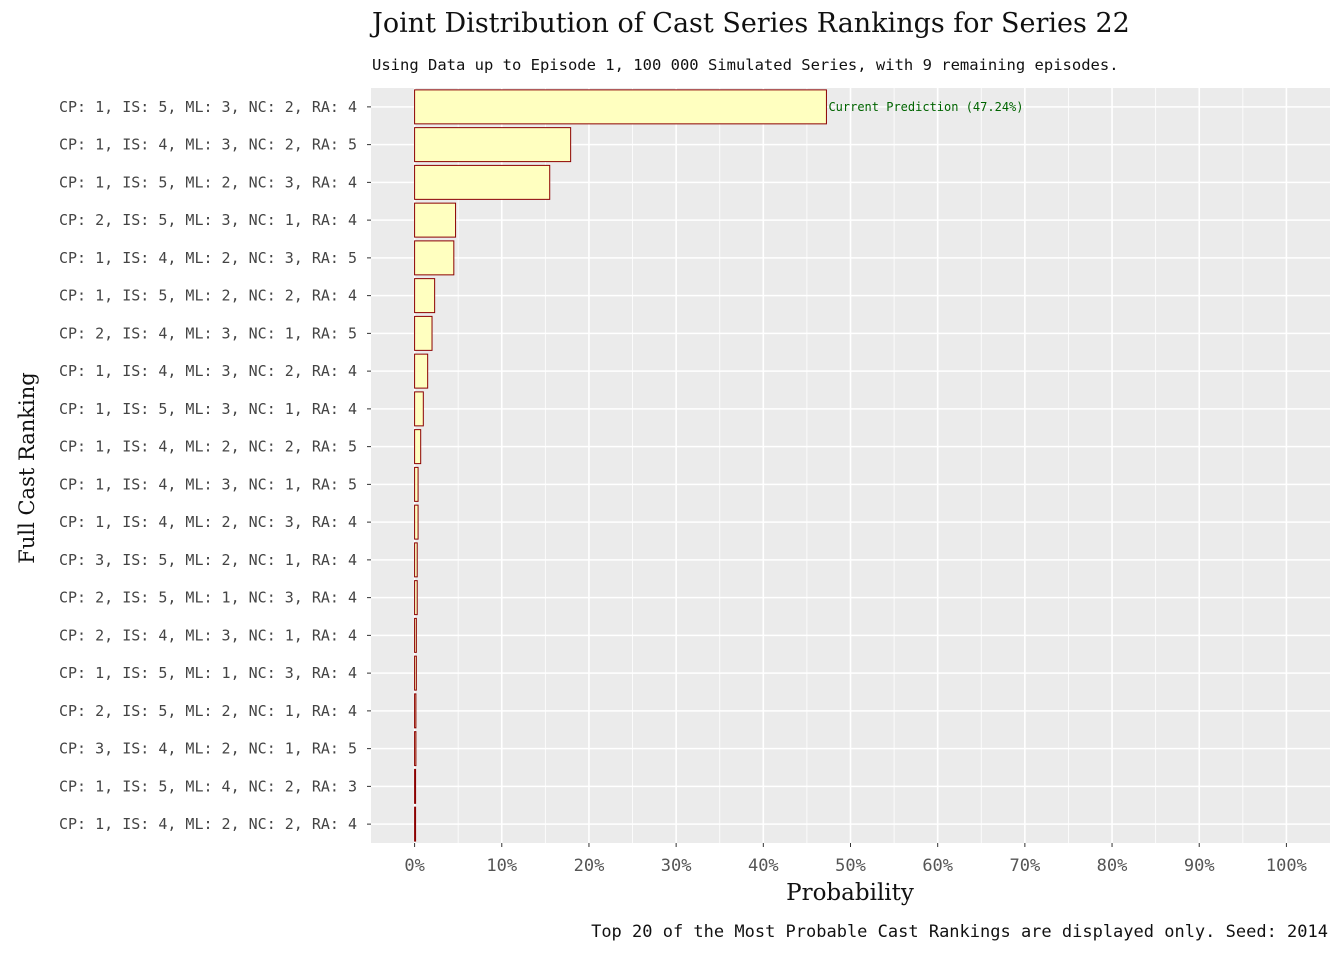 This screenshot has height=960, width=1344. I want to click on y-tick-label: CP: 1, IS: 5, ML: 2, NC: 2, RA: 4, so click(208, 296).